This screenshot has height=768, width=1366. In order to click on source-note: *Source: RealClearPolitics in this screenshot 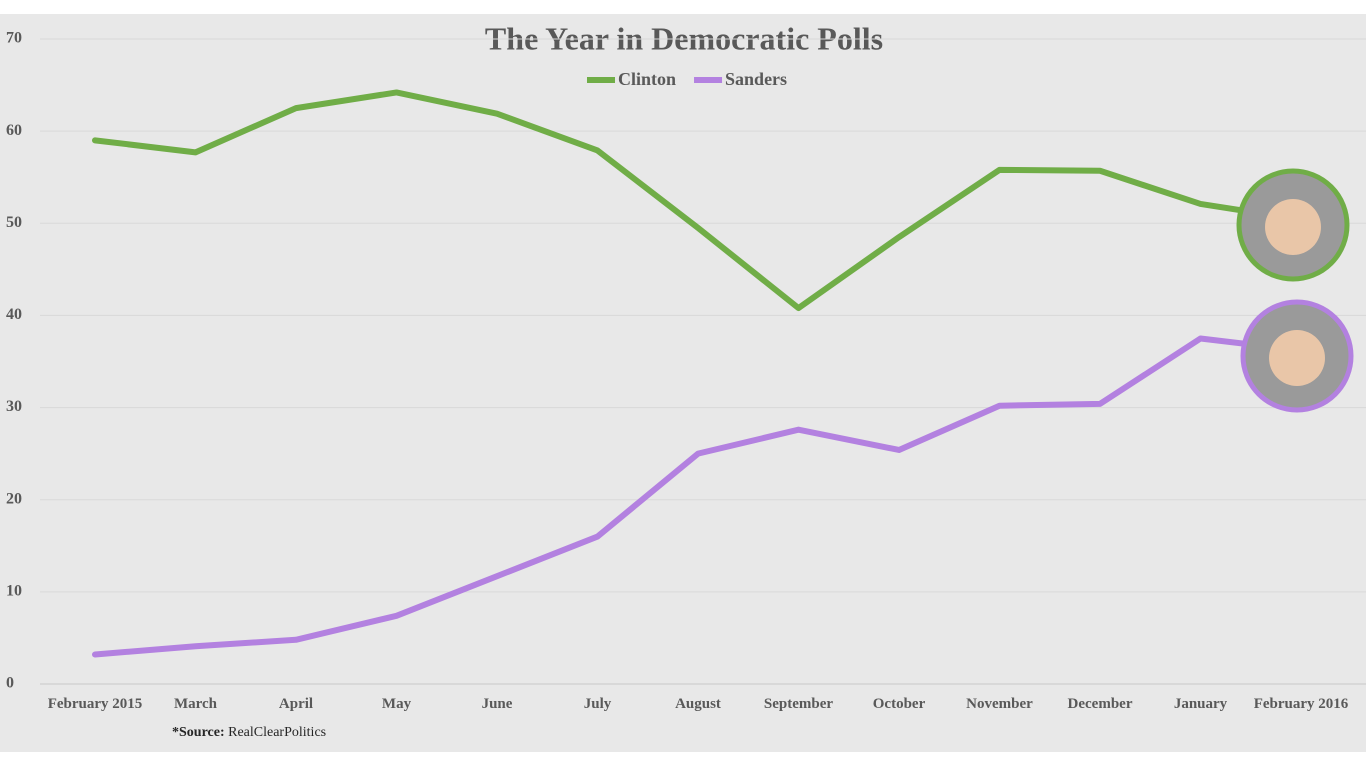, I will do `click(249, 733)`.